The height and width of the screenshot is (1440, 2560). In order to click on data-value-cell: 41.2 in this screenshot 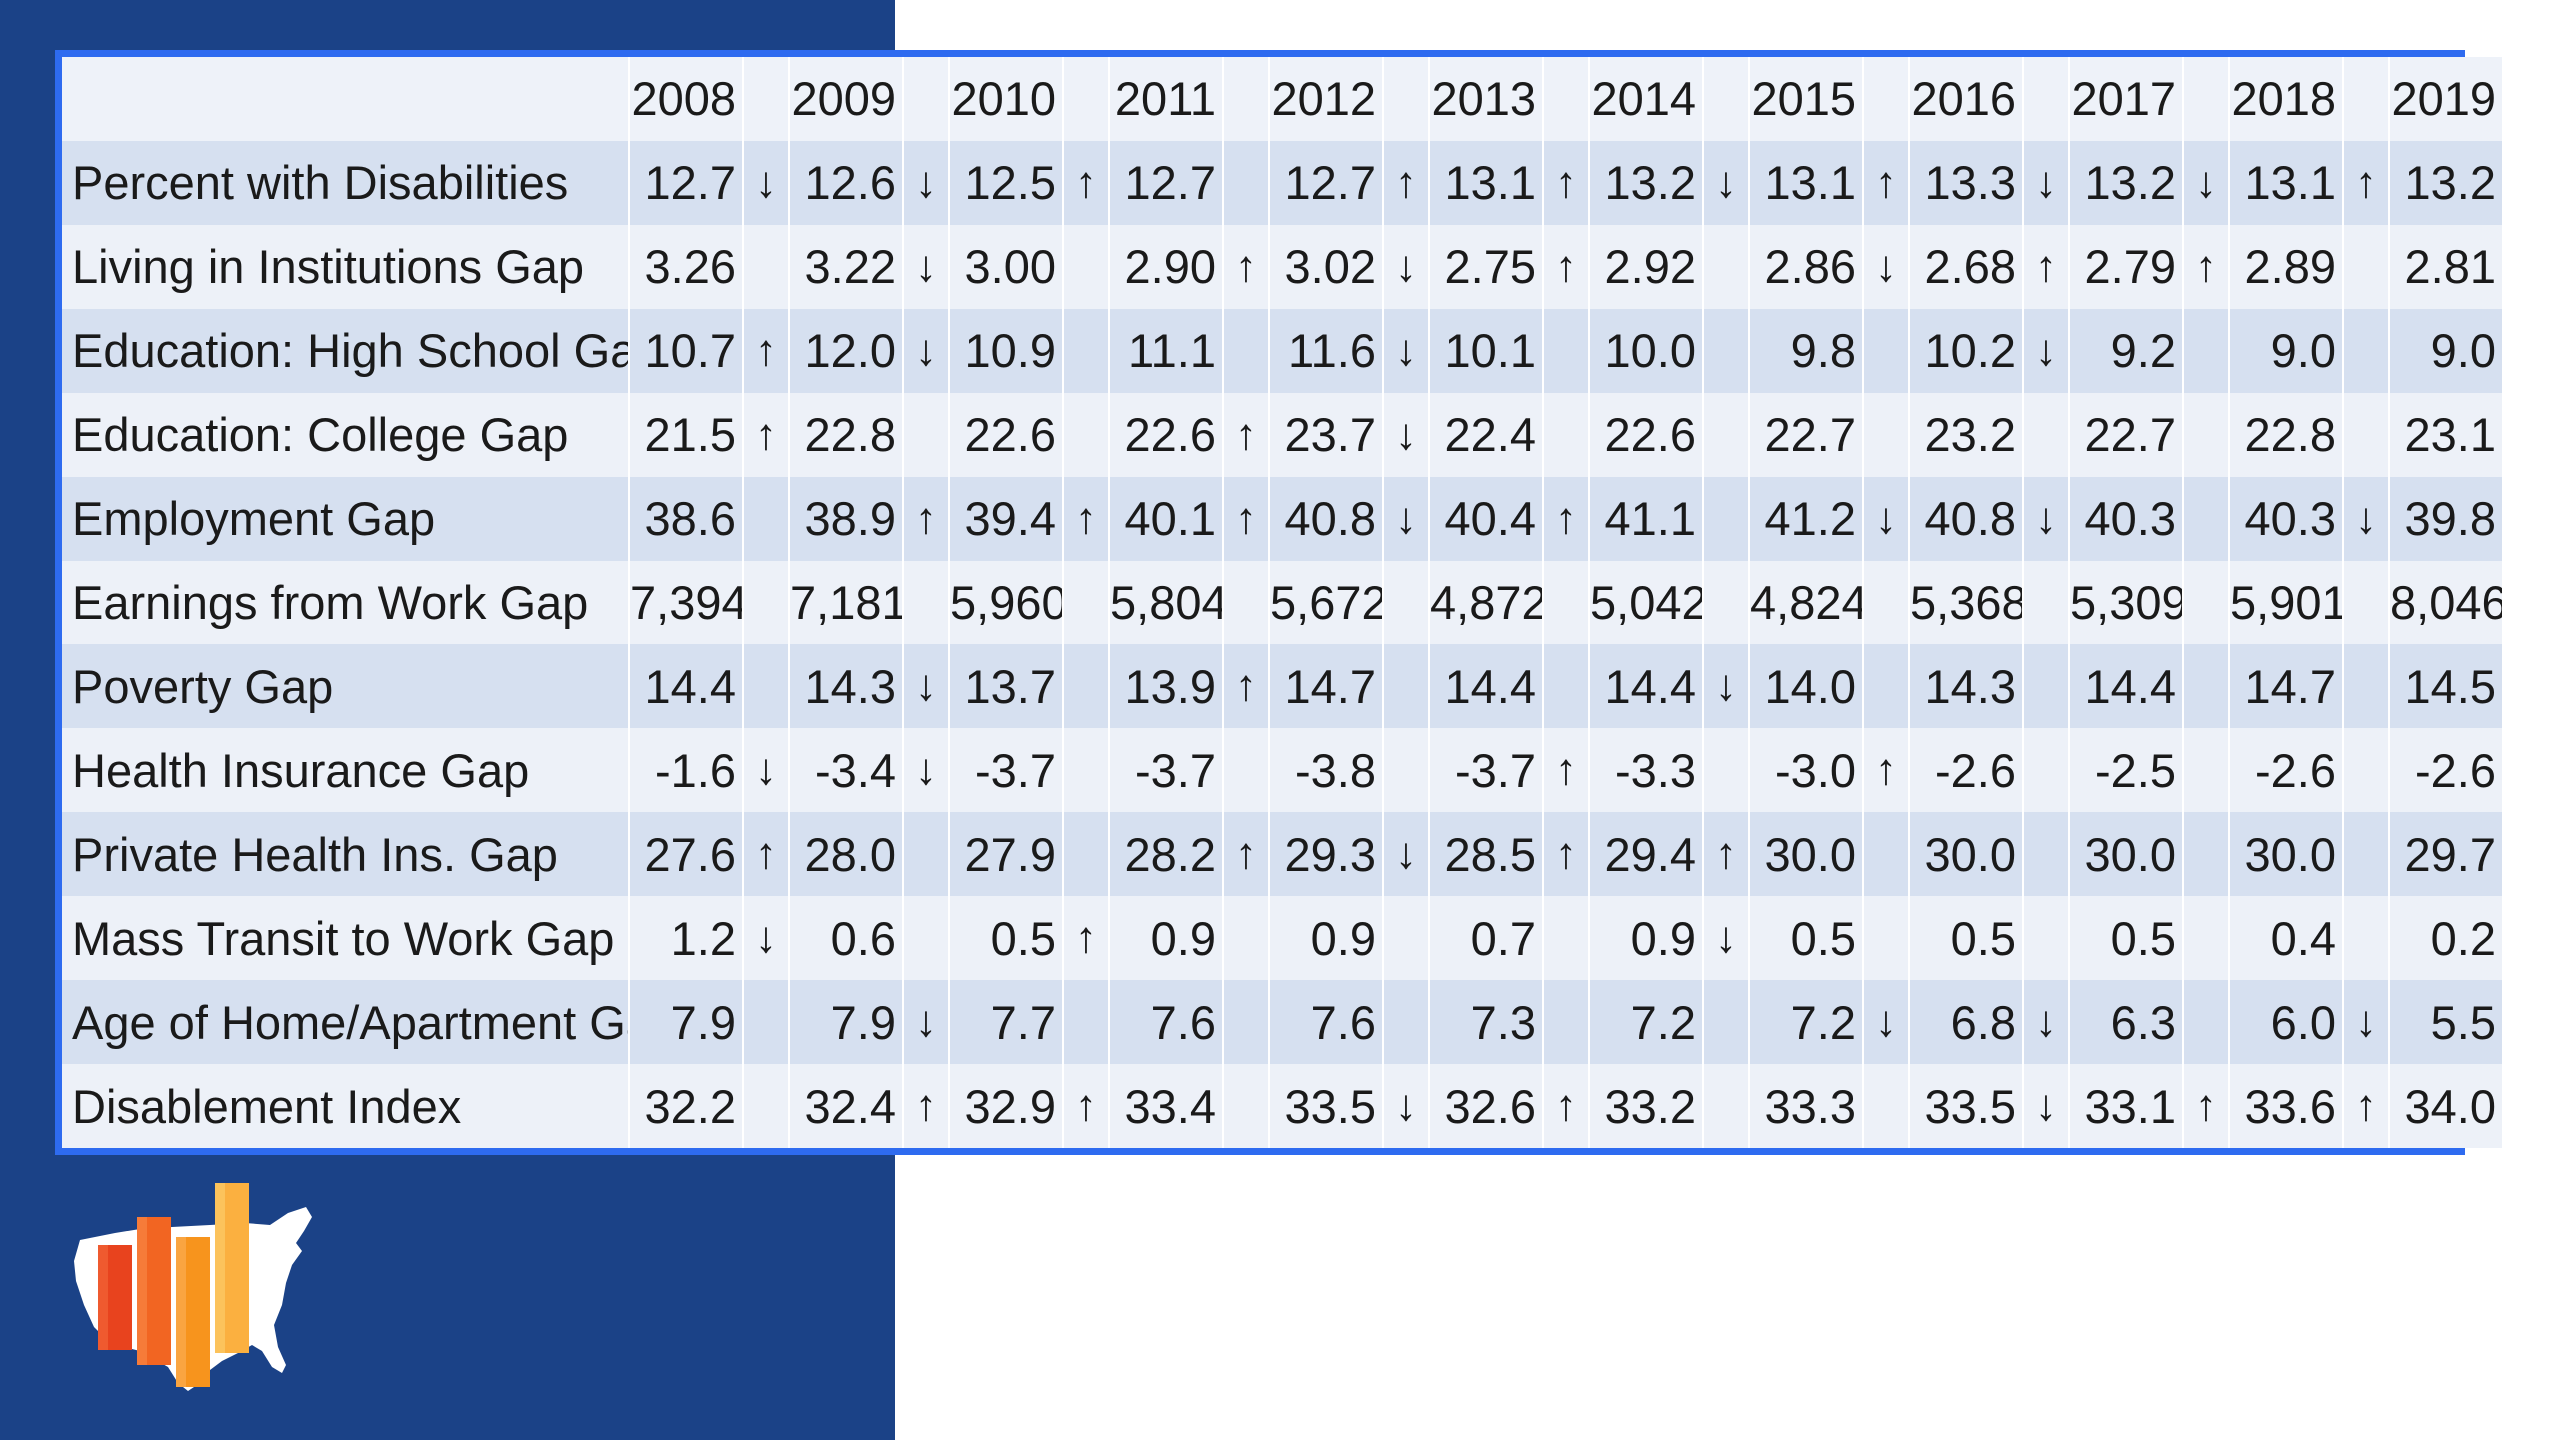, I will do `click(1806, 518)`.